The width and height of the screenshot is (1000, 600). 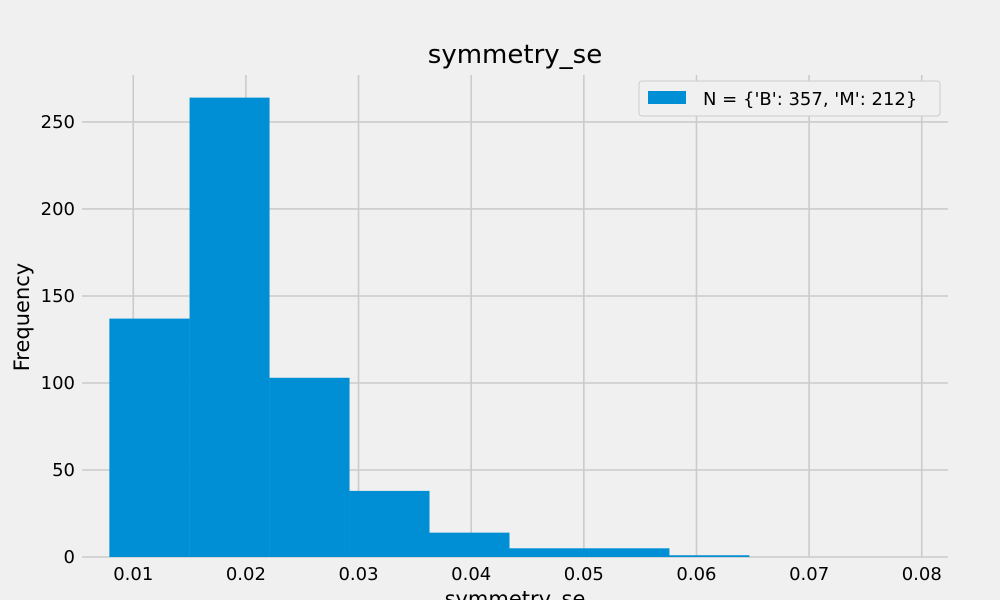 What do you see at coordinates (63, 470) in the screenshot?
I see `y-tick-label: 50` at bounding box center [63, 470].